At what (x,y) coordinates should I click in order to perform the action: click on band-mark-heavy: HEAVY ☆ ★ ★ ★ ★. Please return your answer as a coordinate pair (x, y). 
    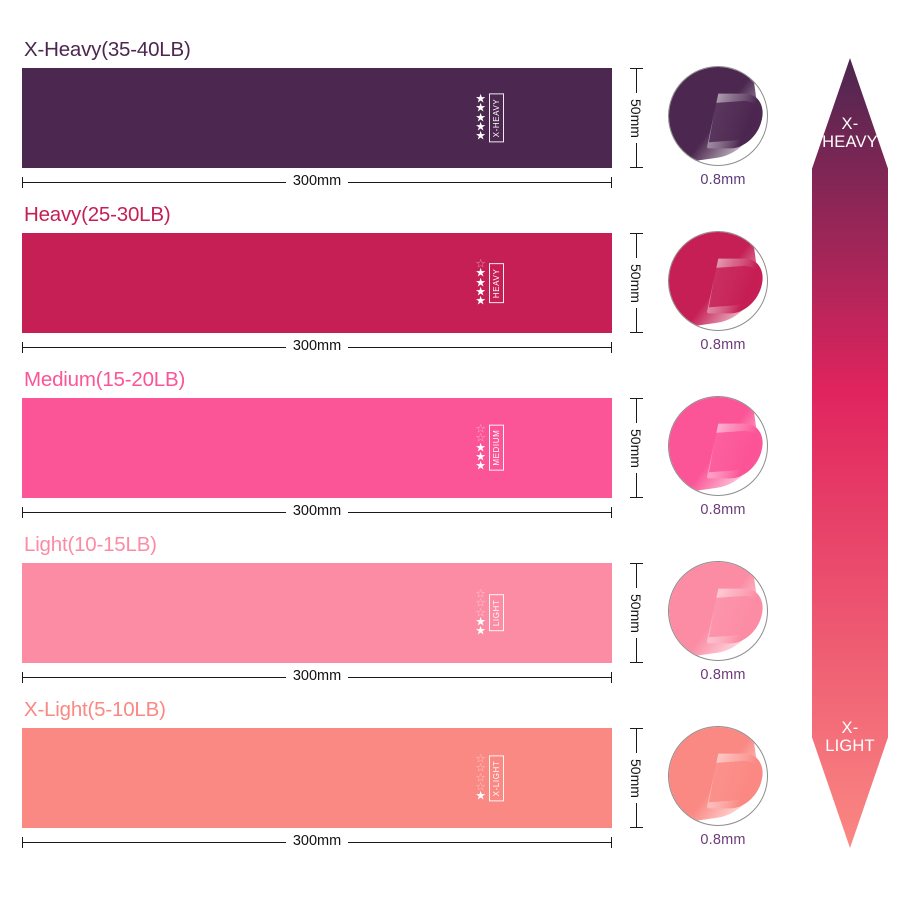
    Looking at the image, I should click on (489, 282).